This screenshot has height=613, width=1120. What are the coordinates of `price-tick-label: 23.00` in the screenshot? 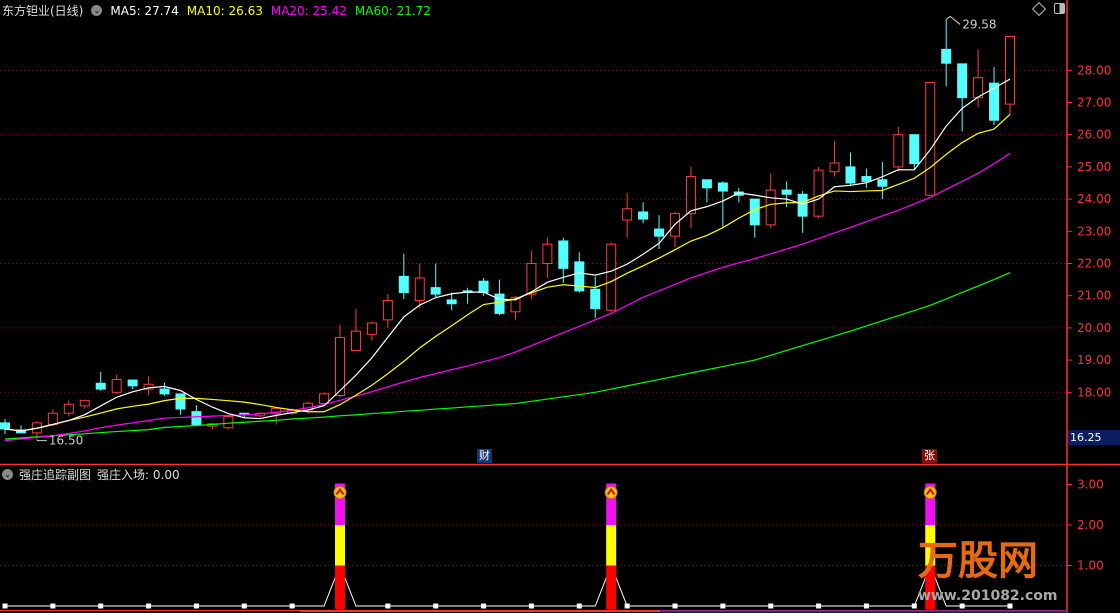 It's located at (1094, 231).